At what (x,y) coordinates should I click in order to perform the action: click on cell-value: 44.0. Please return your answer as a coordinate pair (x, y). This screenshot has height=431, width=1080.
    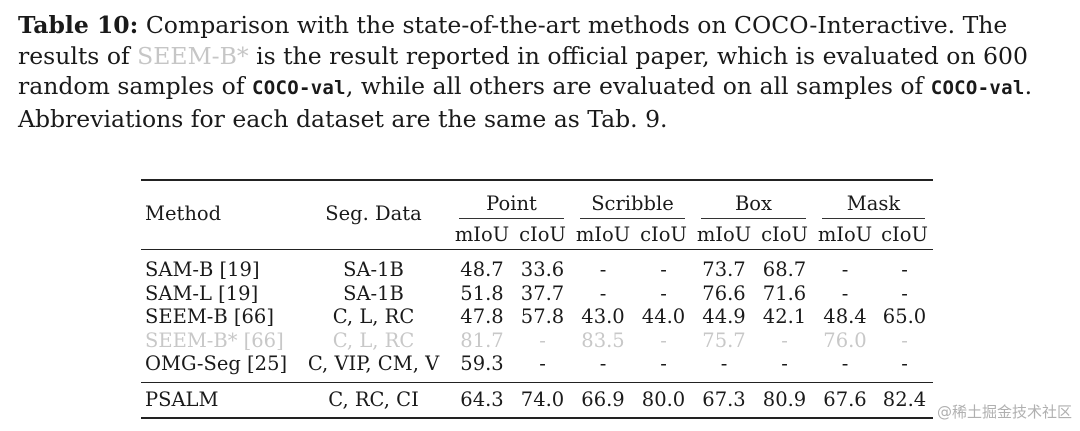
    Looking at the image, I should click on (663, 316).